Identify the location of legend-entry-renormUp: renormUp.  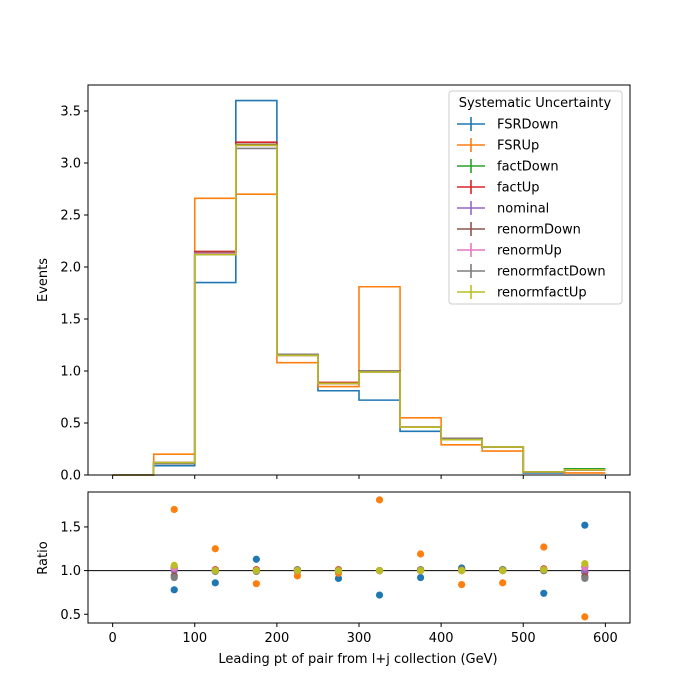
(509, 251).